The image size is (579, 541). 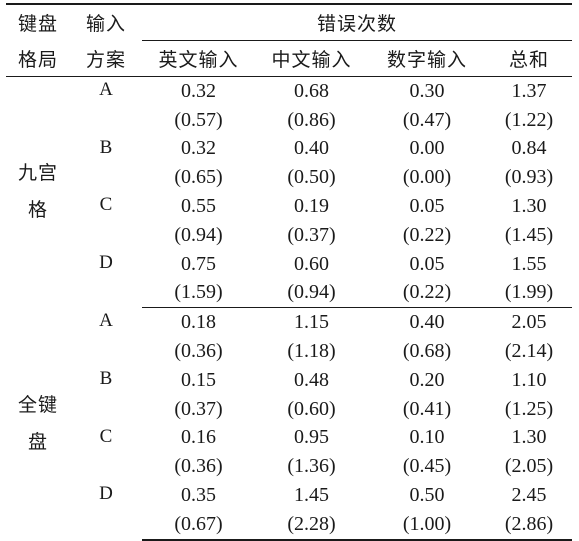 I want to click on sd-chinese-cell: (0.60), so click(x=311, y=408).